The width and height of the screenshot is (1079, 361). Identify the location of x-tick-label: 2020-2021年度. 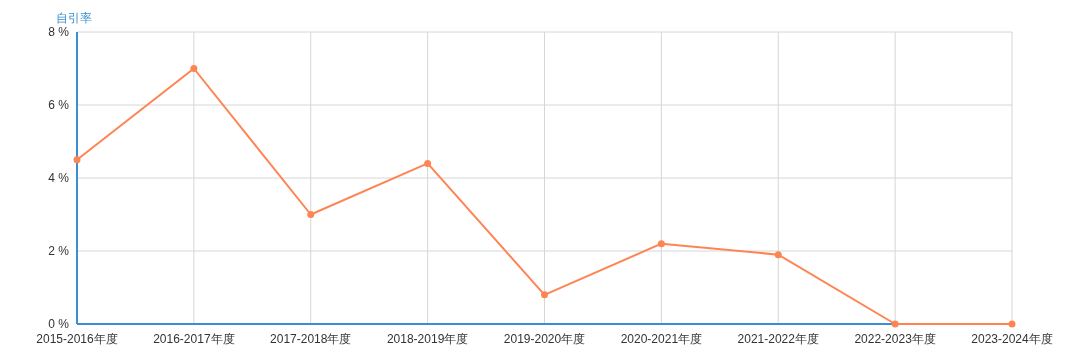
(661, 339).